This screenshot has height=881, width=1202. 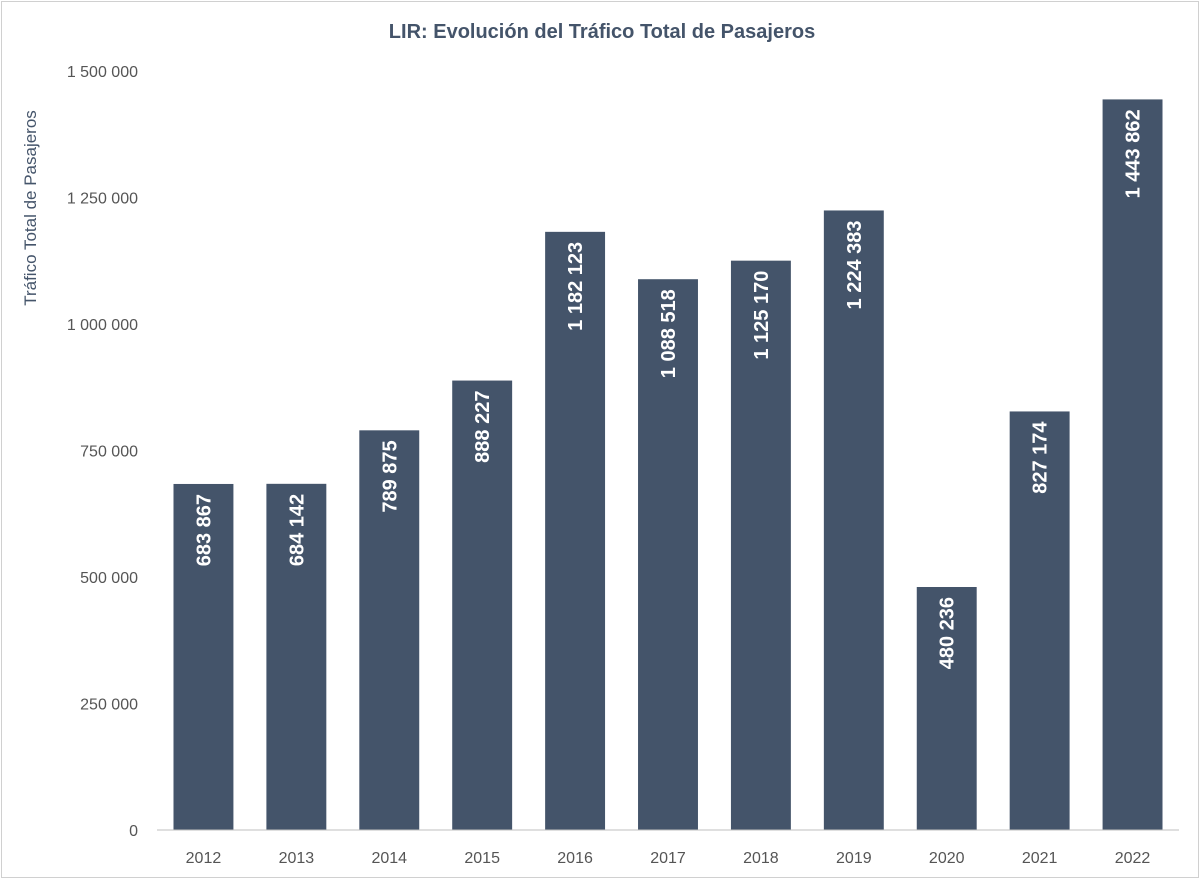 I want to click on data-label: 1 088 518, so click(x=669, y=333).